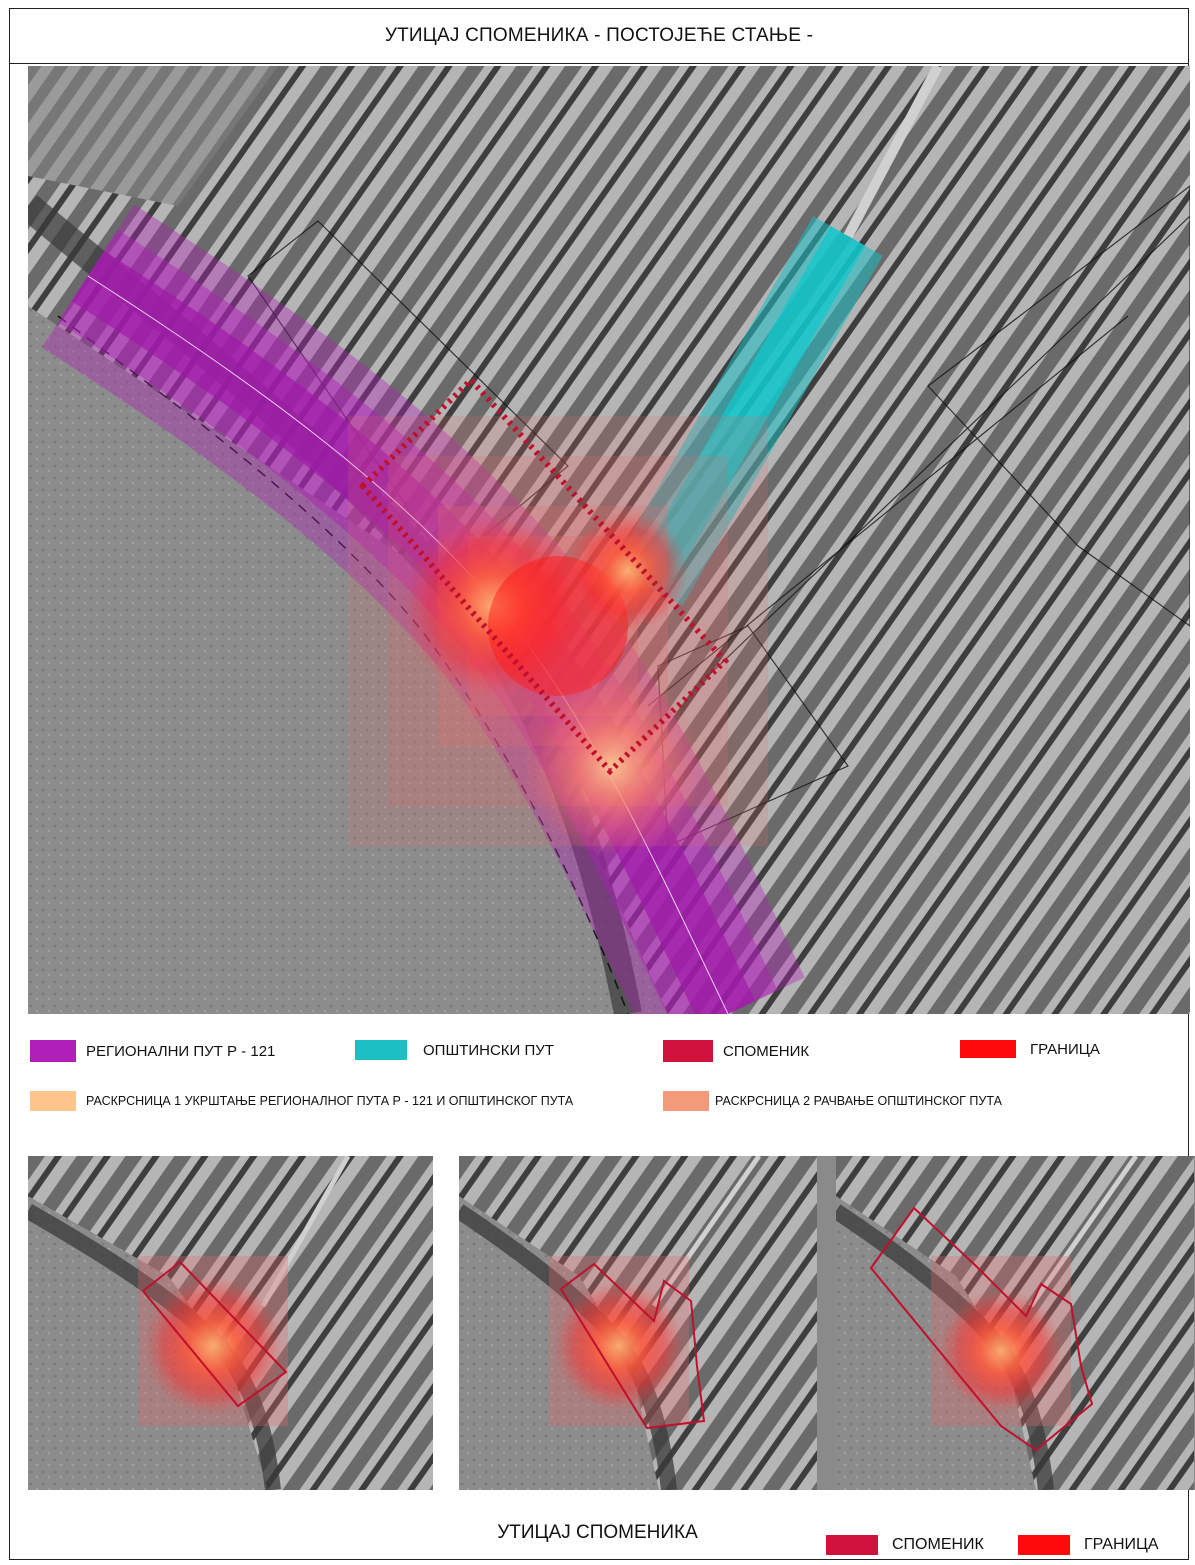 This screenshot has width=1195, height=1565. I want to click on legend-item-monument: СПОМЕНИК, so click(736, 1051).